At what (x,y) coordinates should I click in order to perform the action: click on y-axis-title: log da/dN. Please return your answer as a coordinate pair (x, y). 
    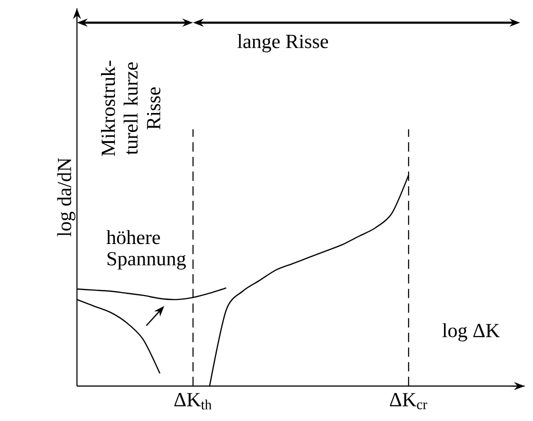
    Looking at the image, I should click on (66, 197).